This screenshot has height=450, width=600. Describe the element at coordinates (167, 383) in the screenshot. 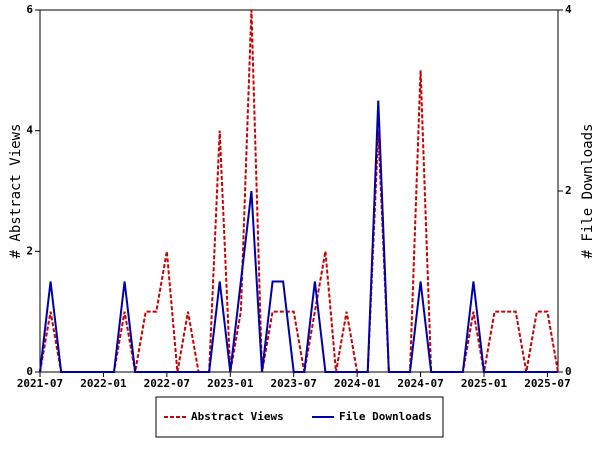

I see `x-tick-label: 2022-07` at that location.